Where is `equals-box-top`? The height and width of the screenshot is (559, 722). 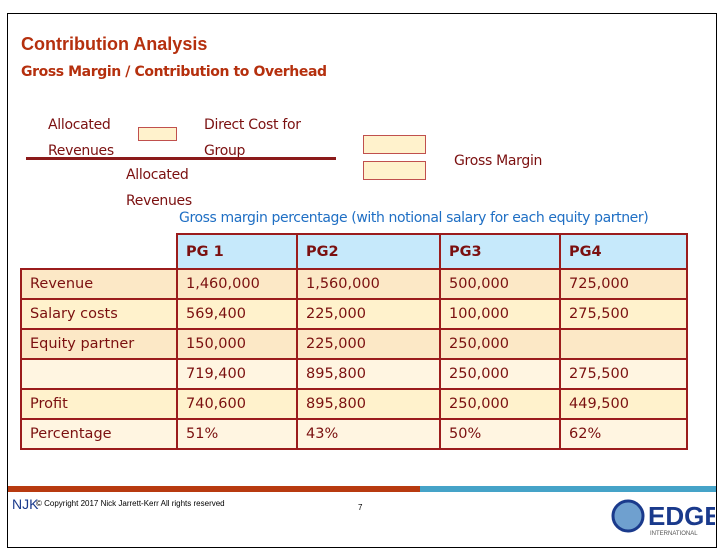
equals-box-top is located at coordinates (394, 144).